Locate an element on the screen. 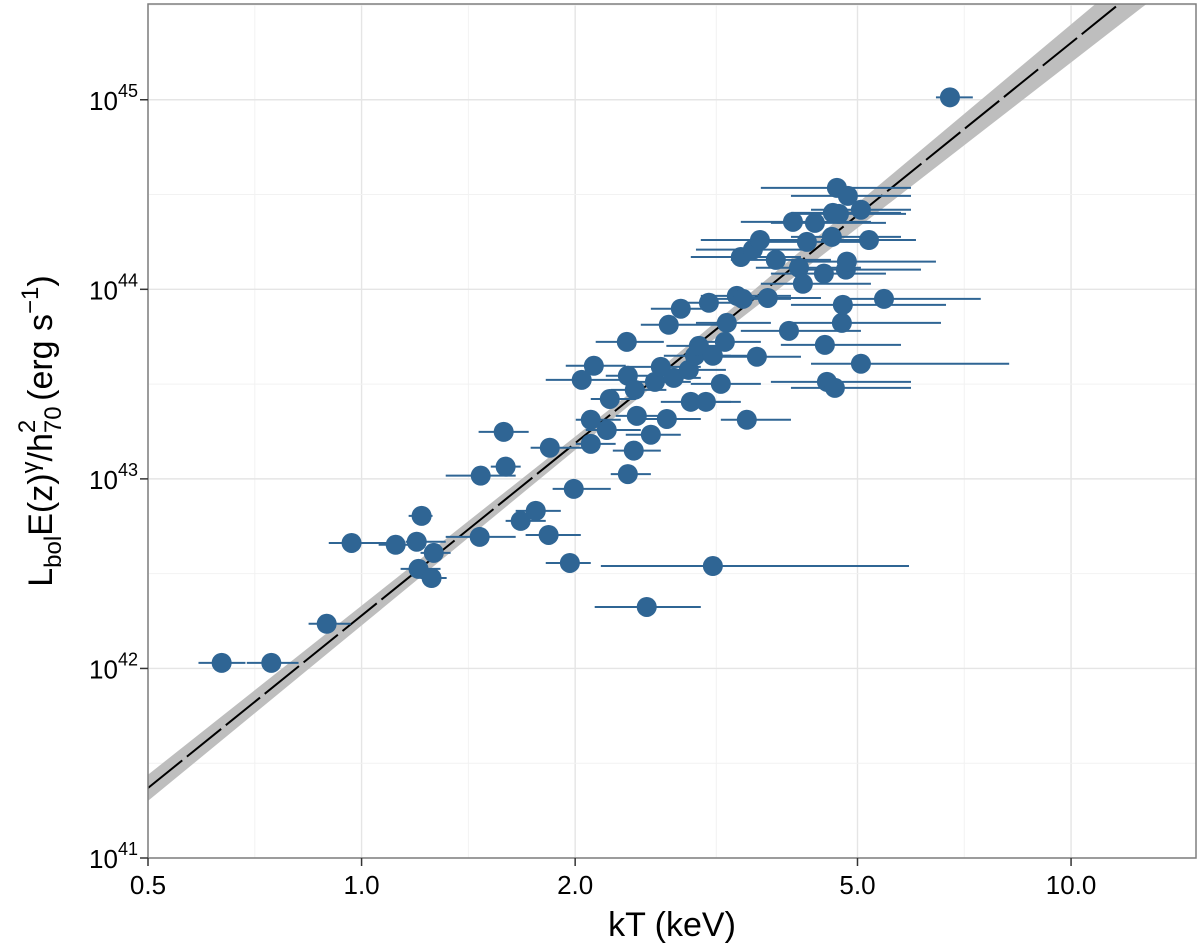  y-tick-label: 1045 is located at coordinates (113, 98).